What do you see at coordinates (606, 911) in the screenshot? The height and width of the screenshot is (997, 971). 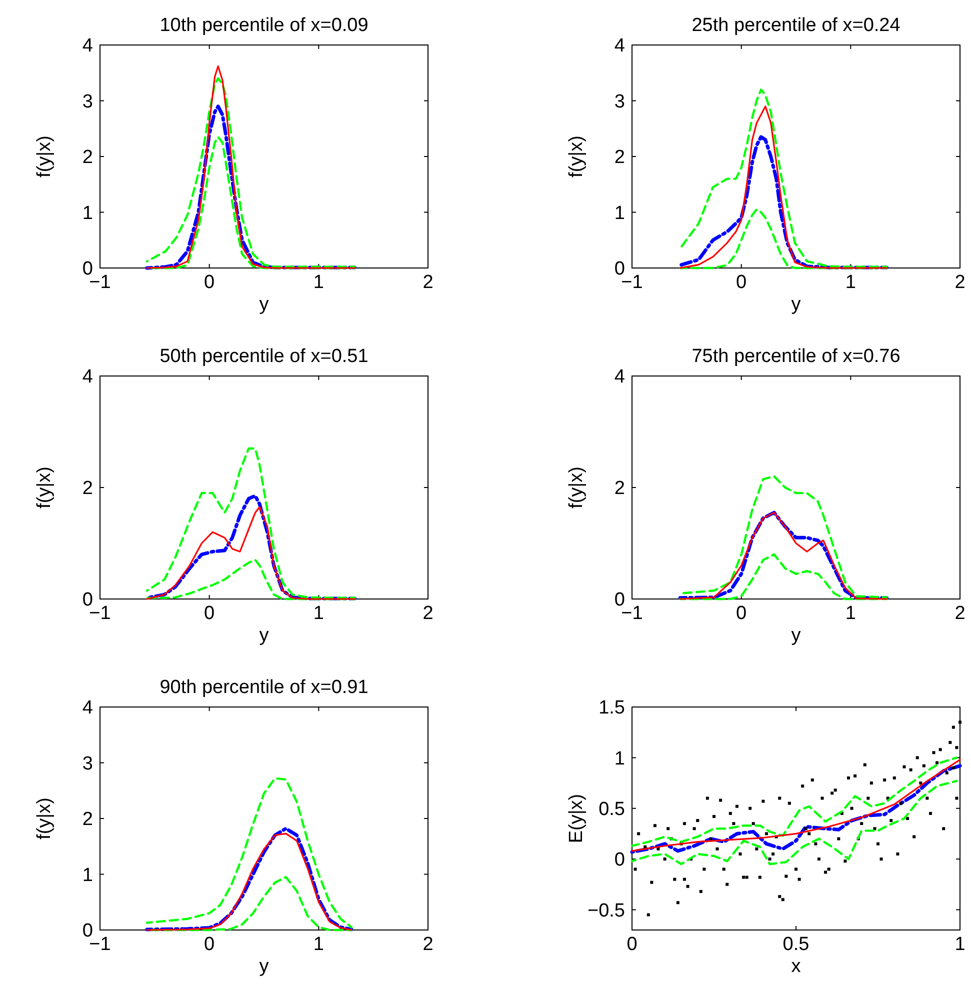 I see `y-tick-label: −0.5` at bounding box center [606, 911].